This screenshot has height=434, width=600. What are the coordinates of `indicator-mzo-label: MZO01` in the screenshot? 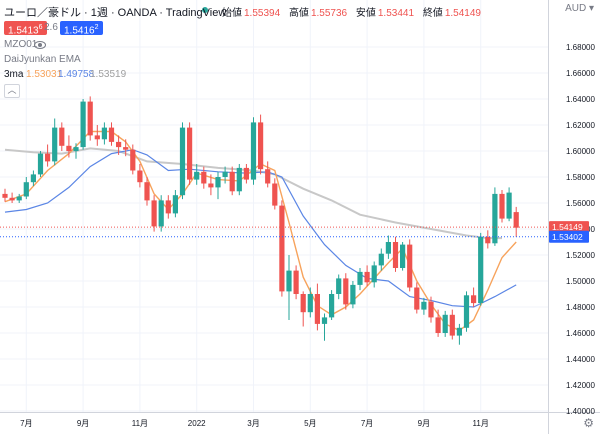 It's located at (21, 44).